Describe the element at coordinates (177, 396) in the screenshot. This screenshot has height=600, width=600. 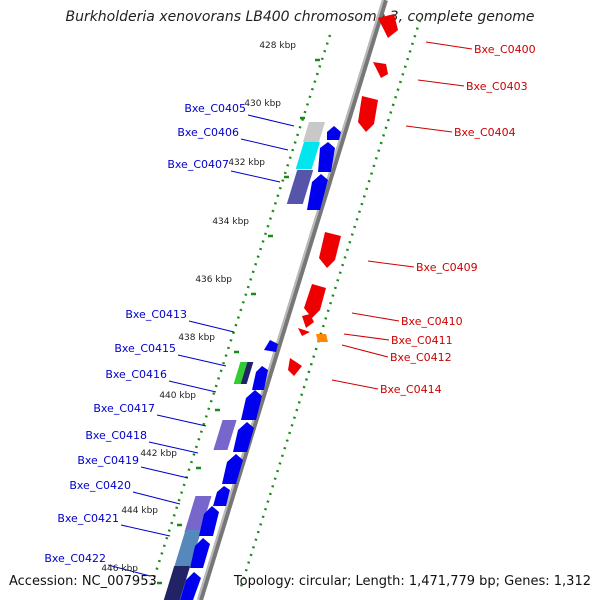
I see `scale-label: 440 kbp` at that location.